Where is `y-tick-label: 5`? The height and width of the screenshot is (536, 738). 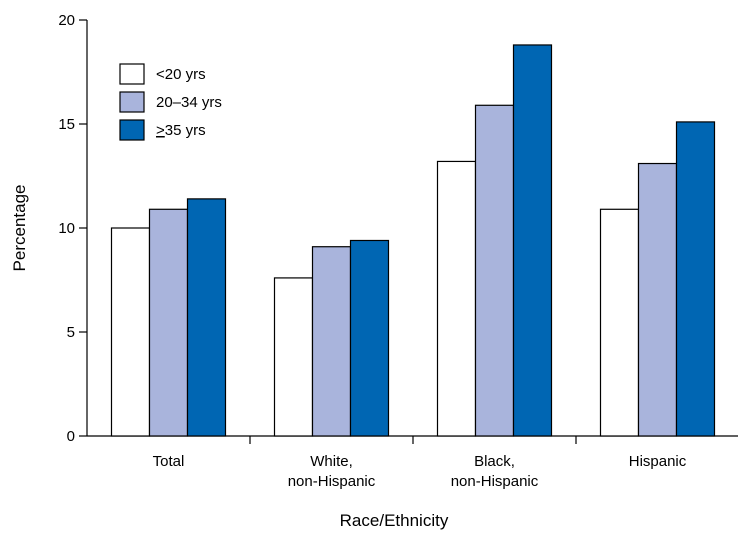
y-tick-label: 5 is located at coordinates (71, 332).